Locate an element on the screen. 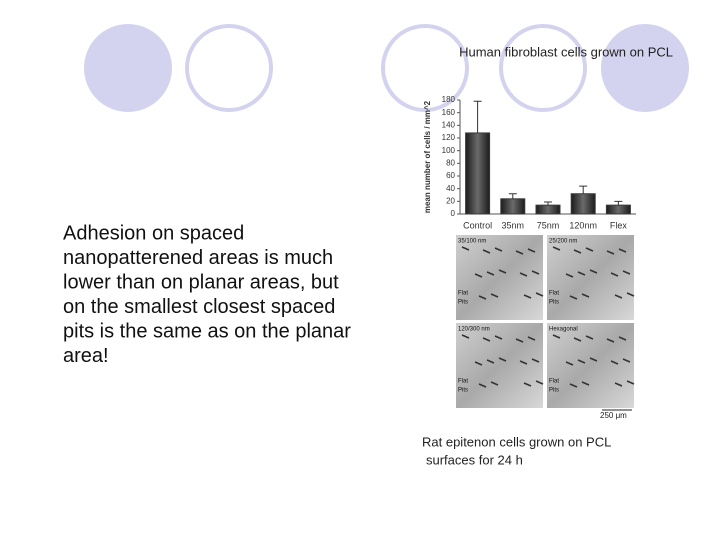  body-line: nanopatterened areas is much is located at coordinates (198, 258).